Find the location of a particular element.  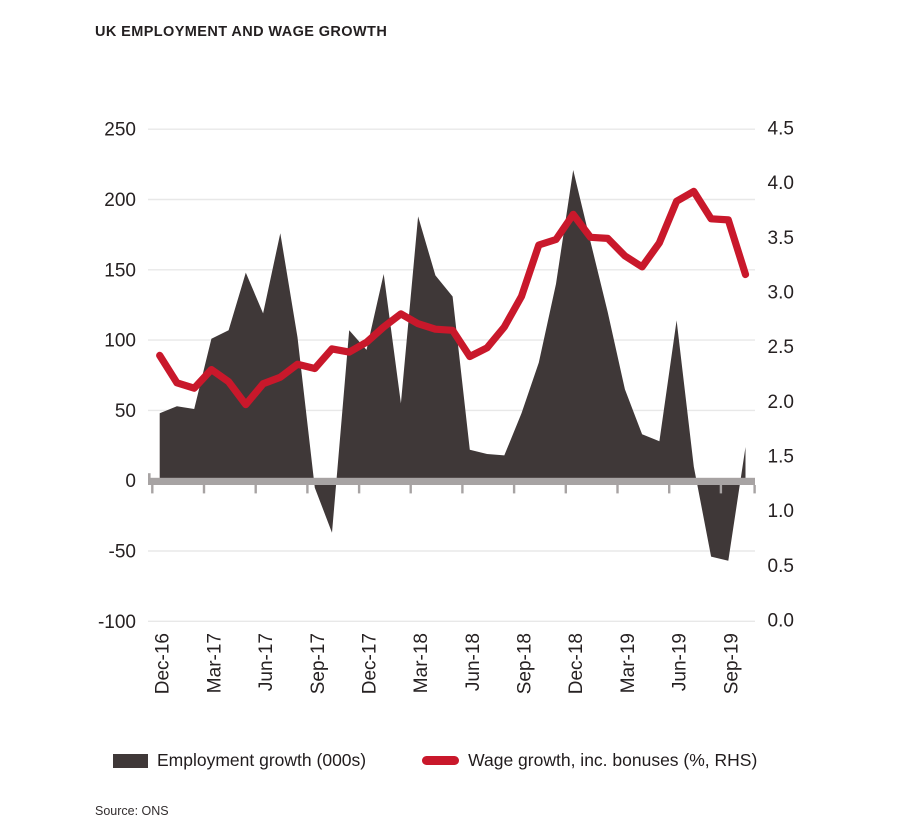

wage-line-swatch-icon is located at coordinates (441, 760).